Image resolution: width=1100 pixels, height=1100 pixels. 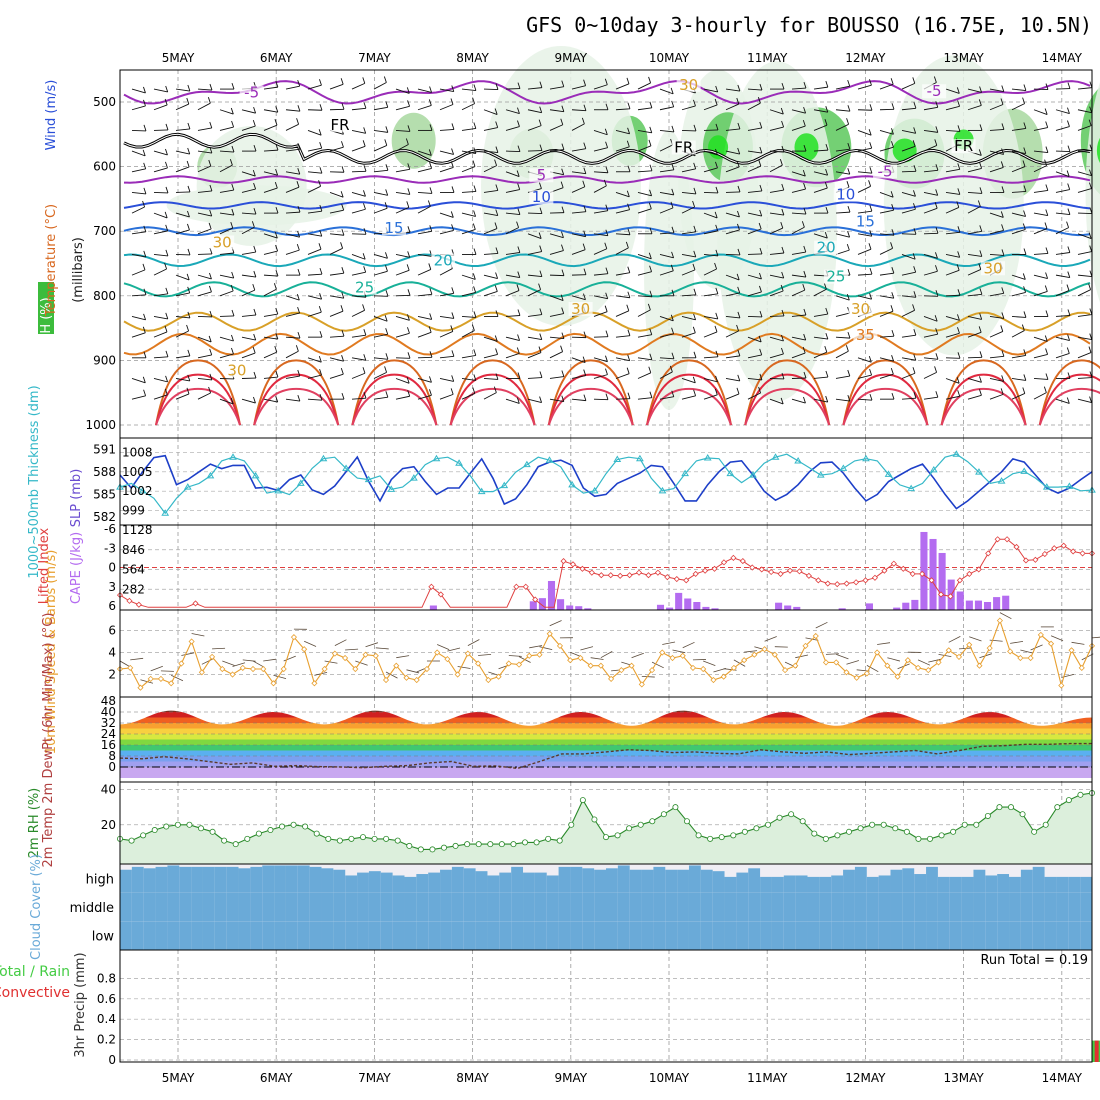 I want to click on li-tick: -3, so click(x=110, y=548).